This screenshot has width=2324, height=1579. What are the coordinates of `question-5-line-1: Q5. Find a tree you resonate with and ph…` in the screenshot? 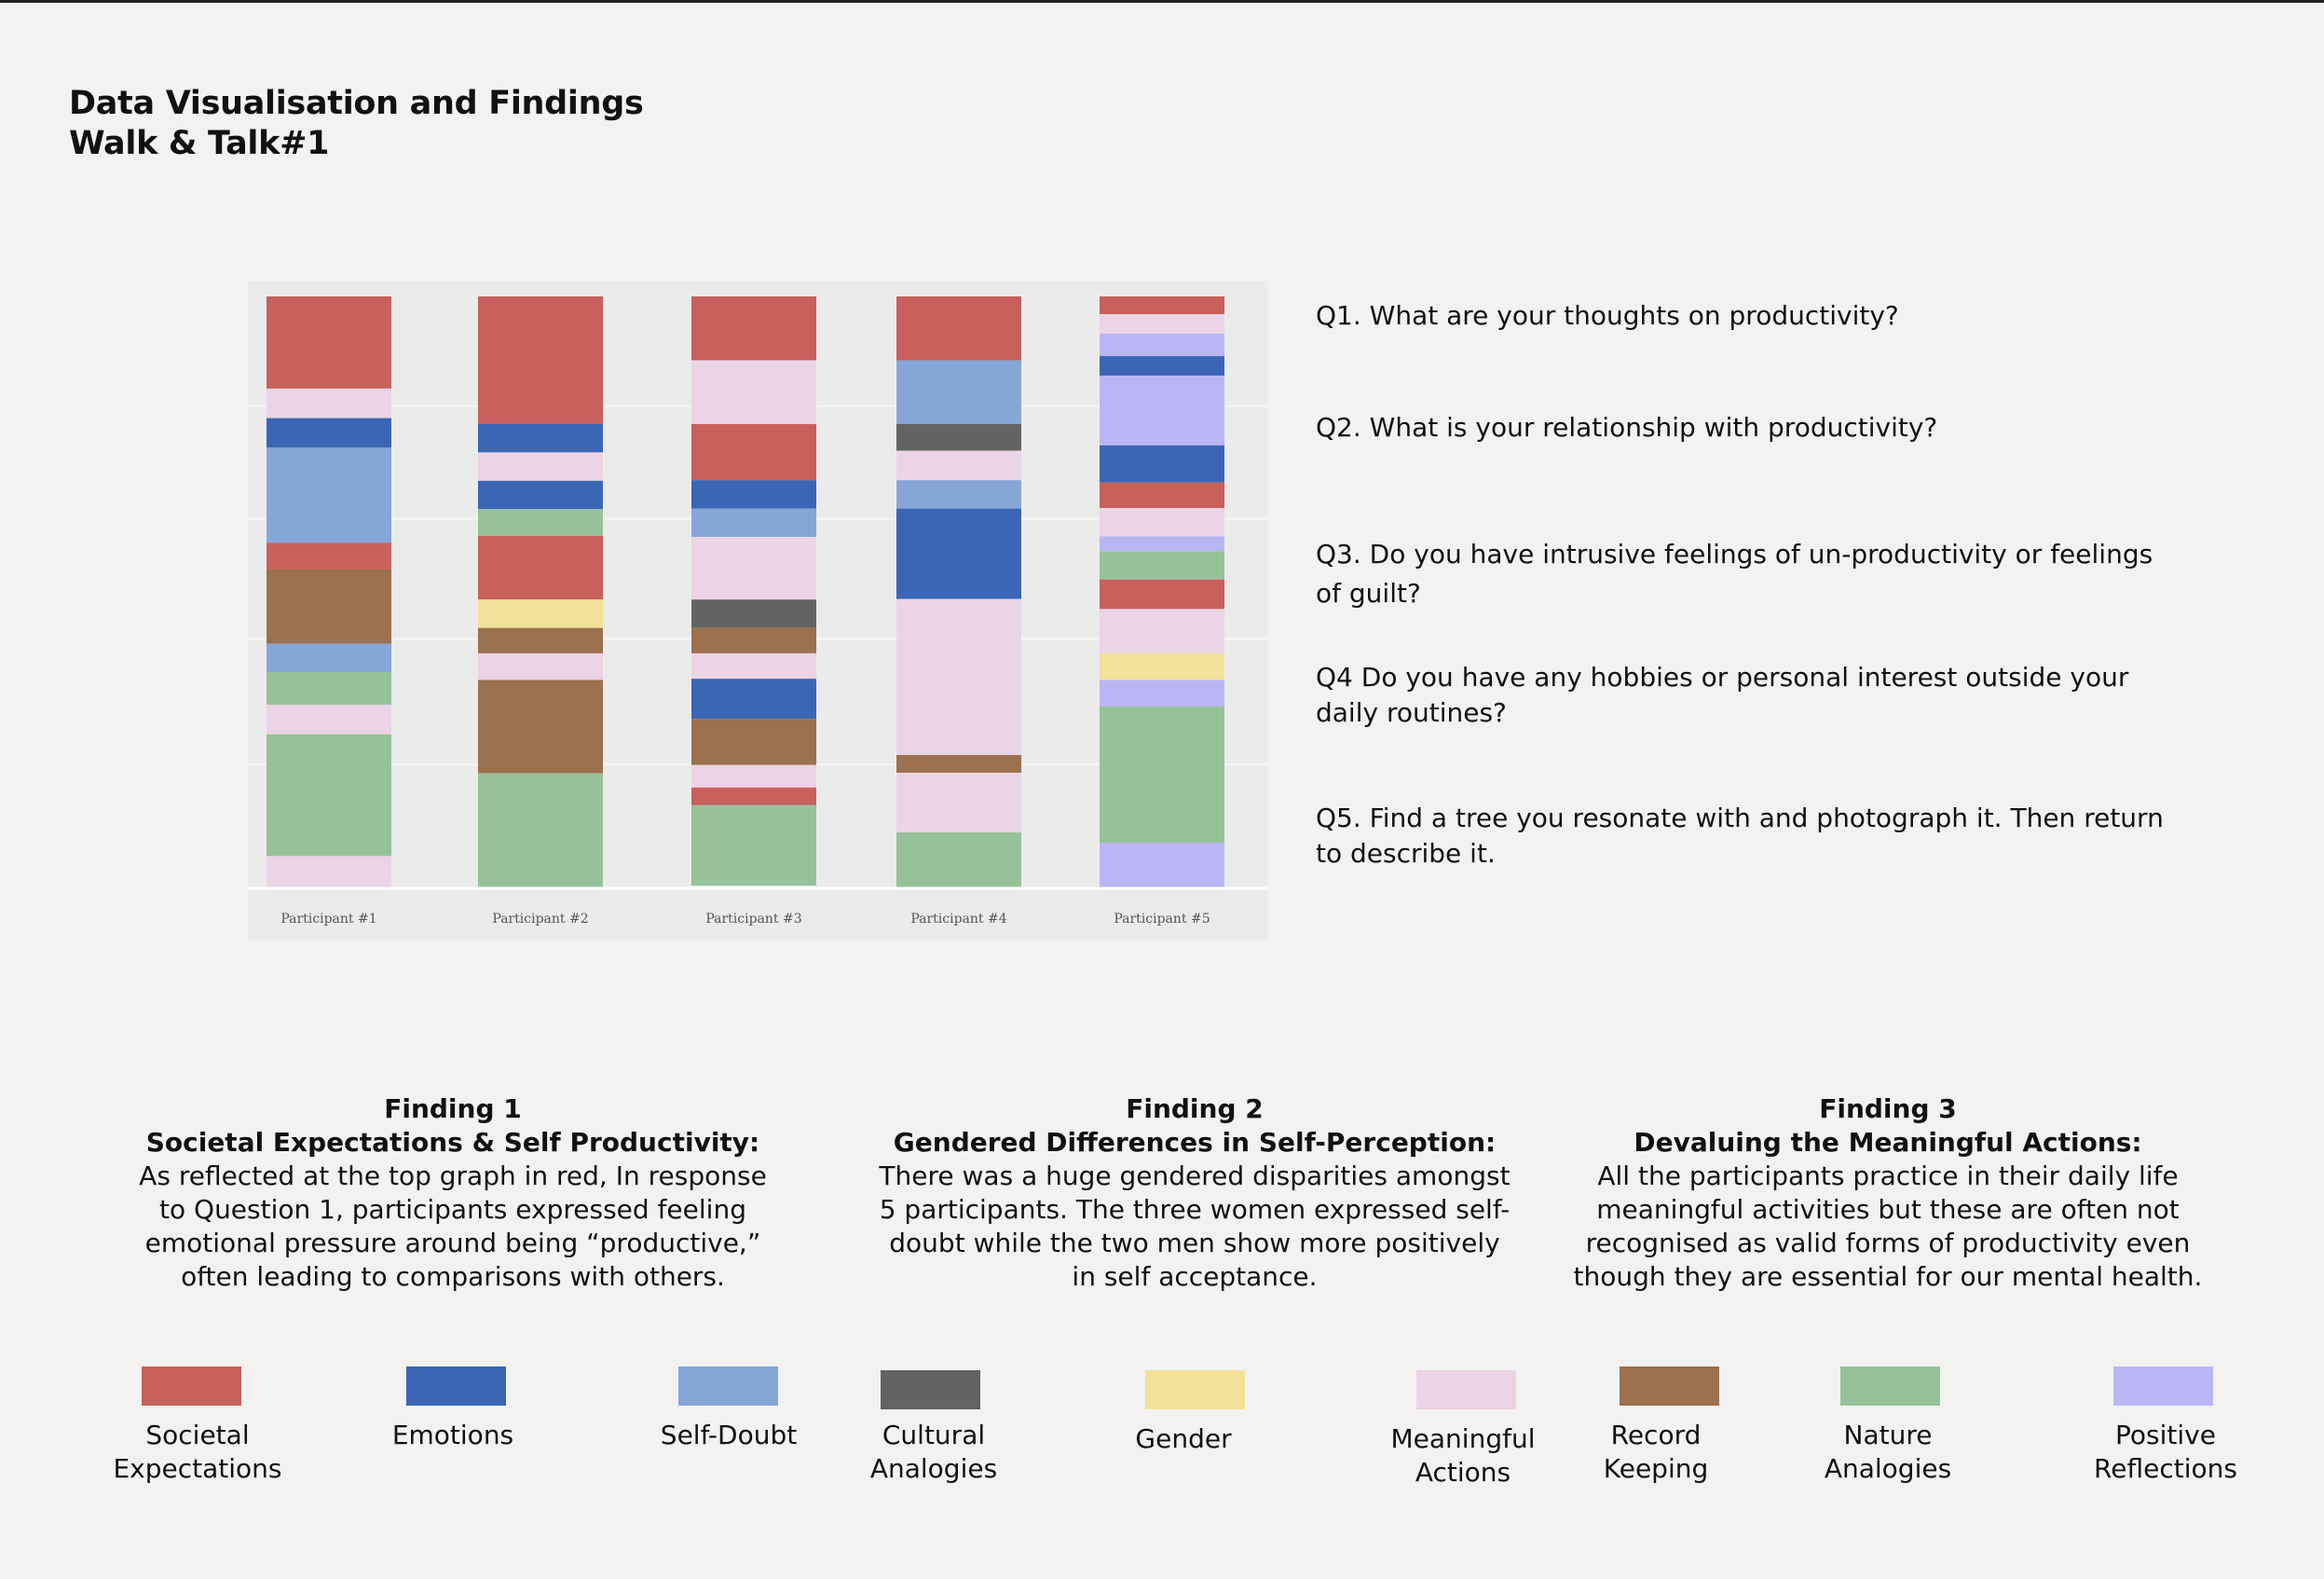 It's located at (1740, 818).